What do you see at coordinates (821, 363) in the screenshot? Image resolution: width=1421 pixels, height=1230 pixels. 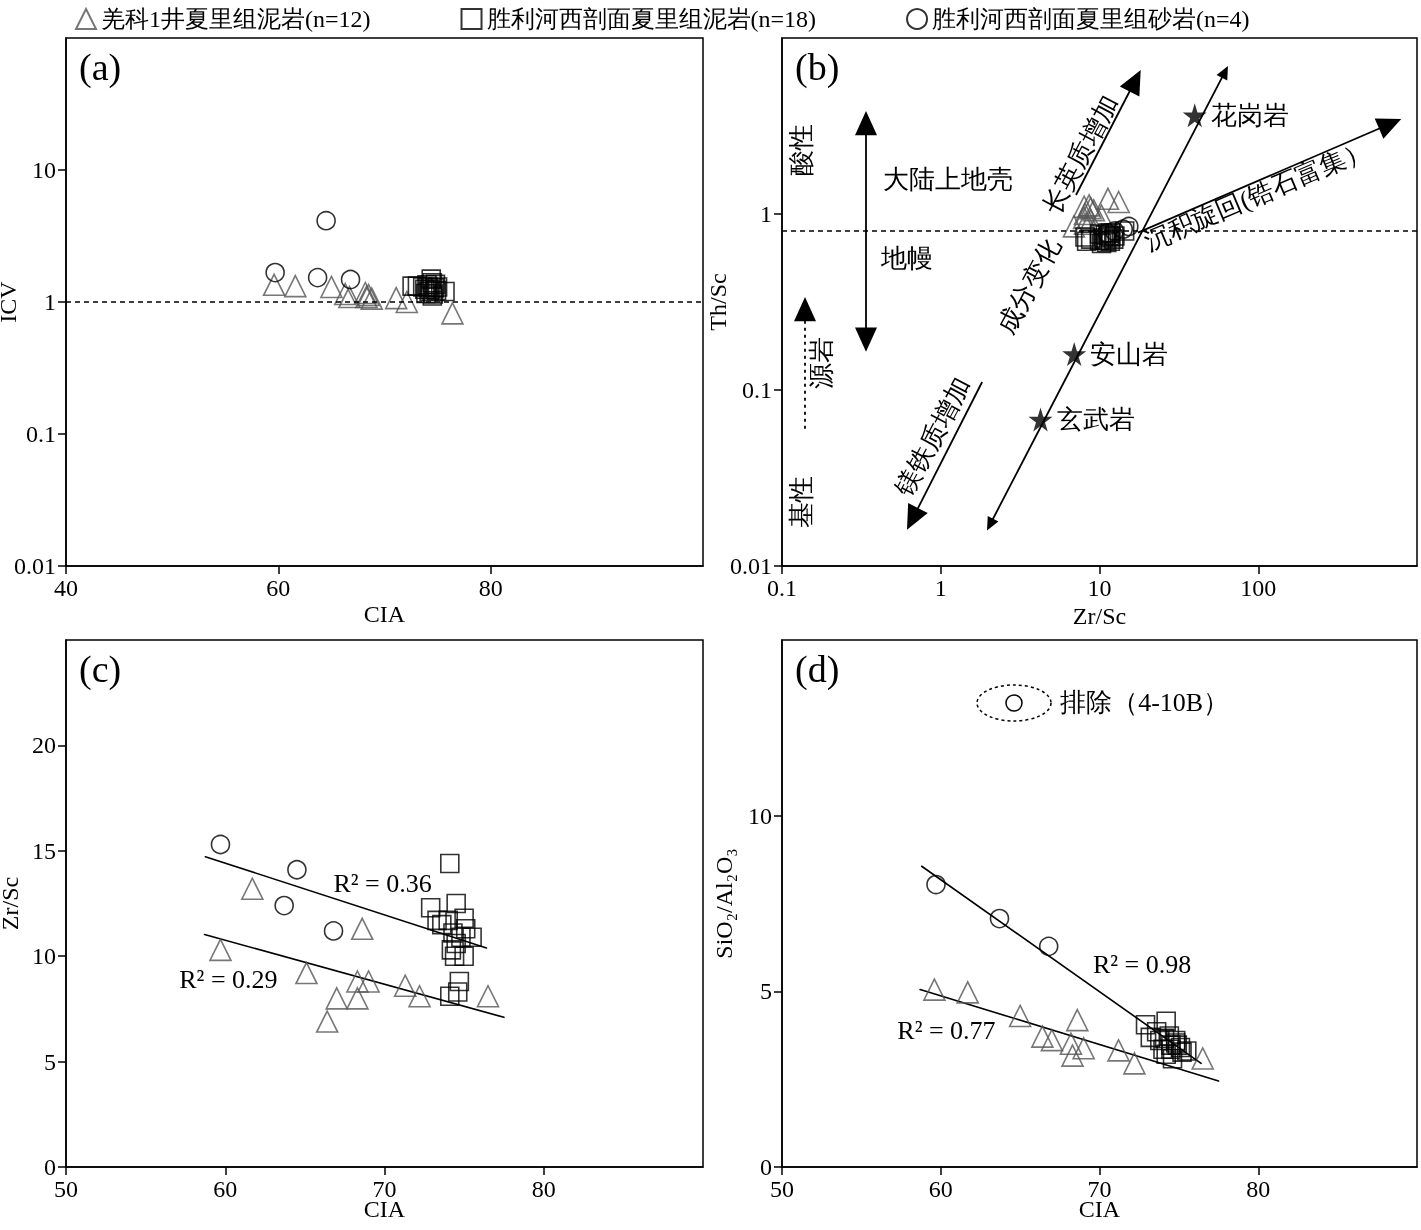 I see `annotation: 源岩` at bounding box center [821, 363].